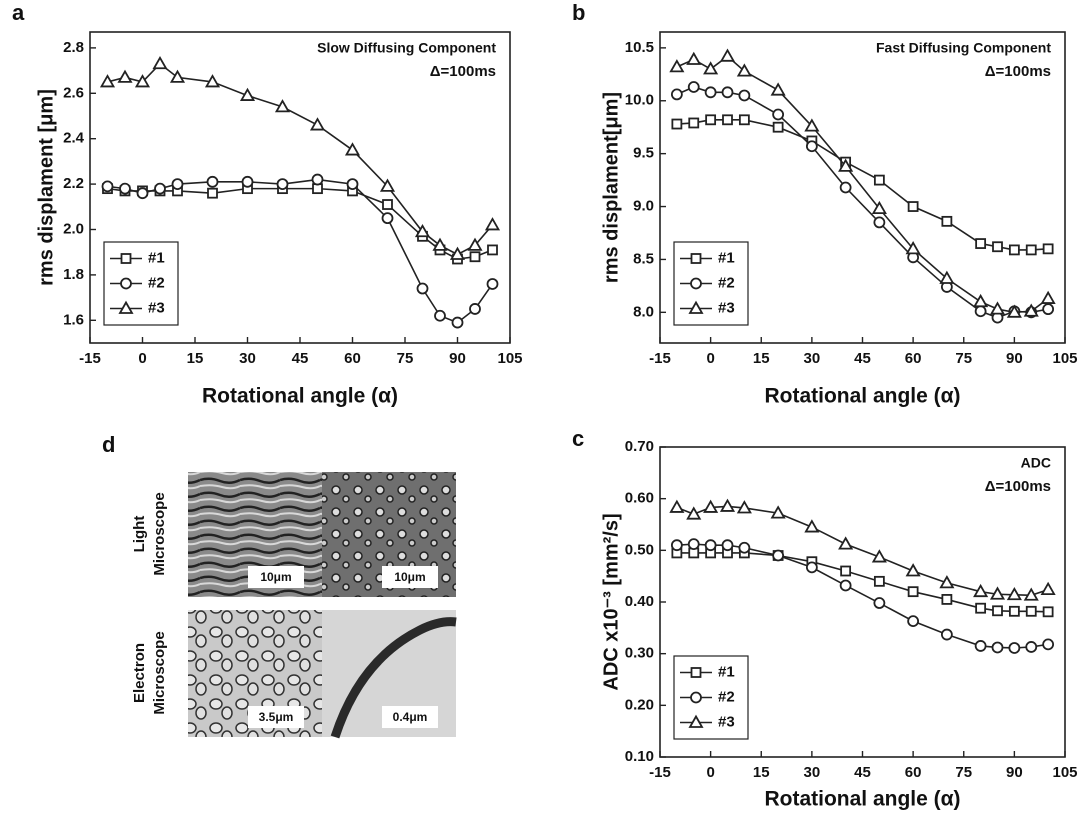 The width and height of the screenshot is (1084, 820). Describe the element at coordinates (457, 358) in the screenshot. I see `x-tick-label: 90` at that location.